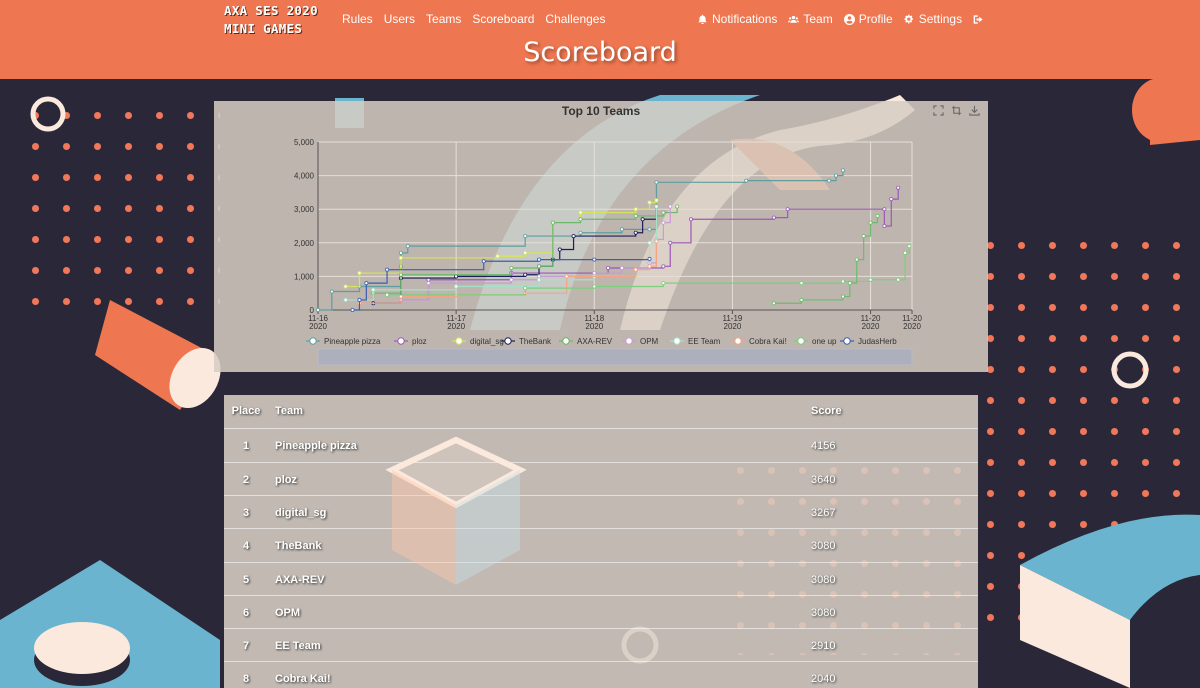 The height and width of the screenshot is (688, 1200). What do you see at coordinates (246, 512) in the screenshot?
I see `row-place: 3` at bounding box center [246, 512].